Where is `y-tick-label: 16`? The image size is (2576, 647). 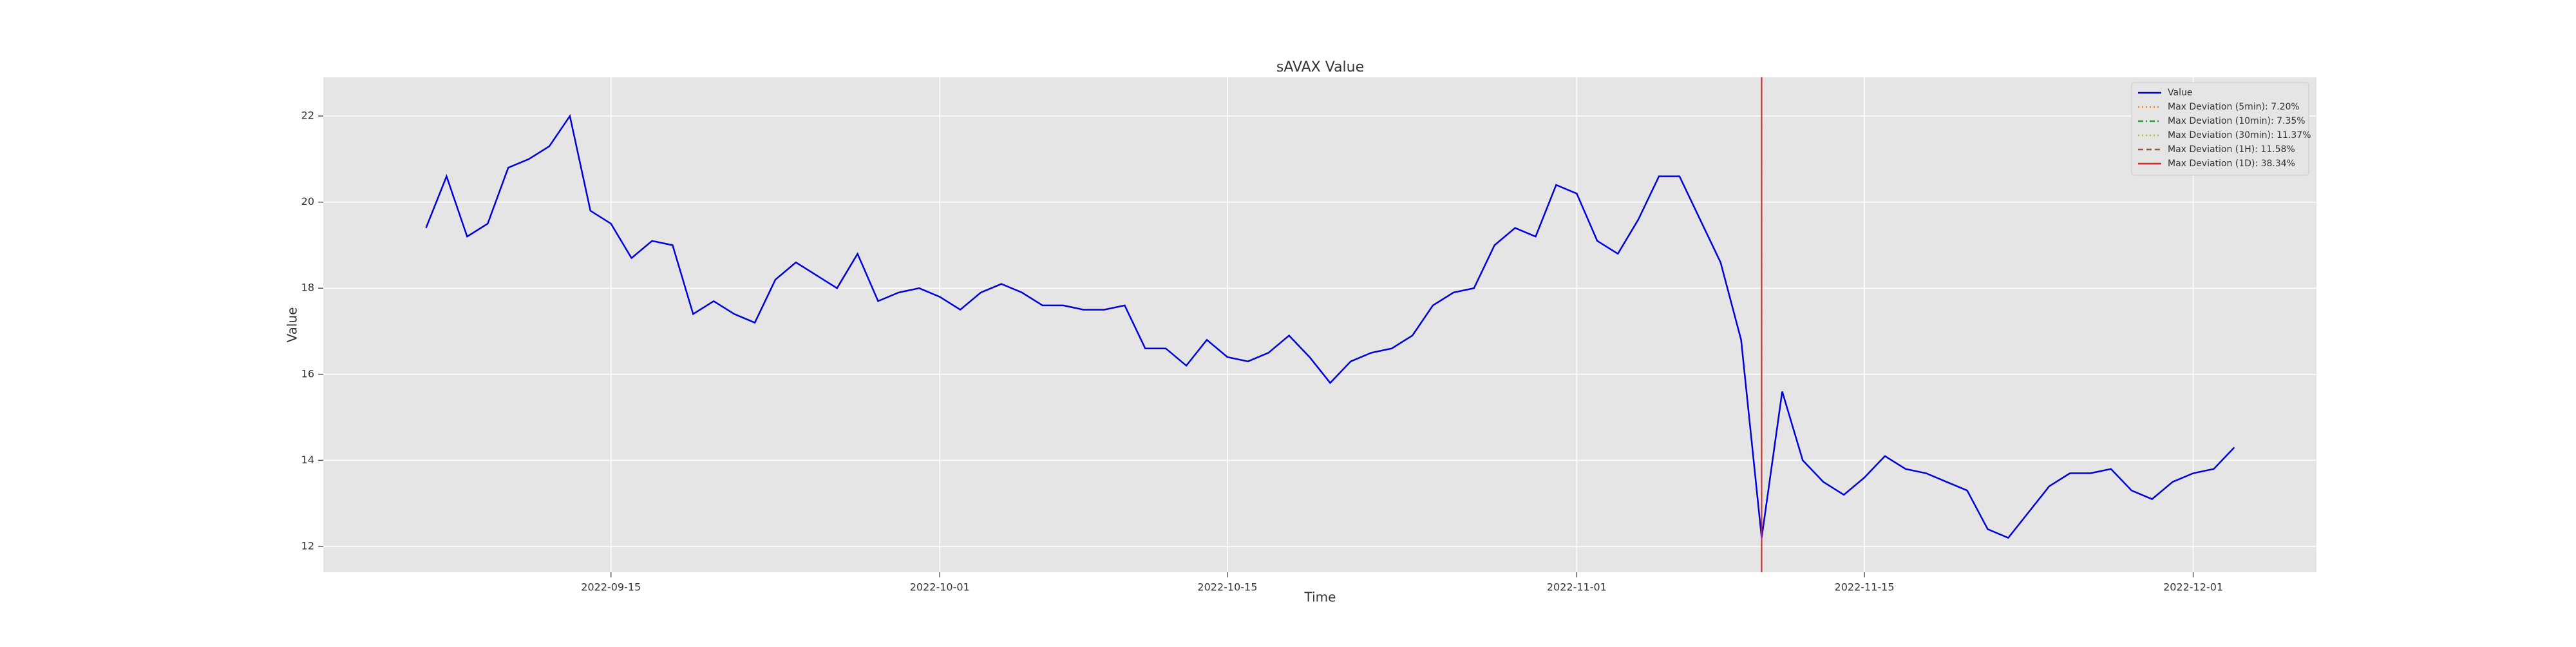 y-tick-label: 16 is located at coordinates (307, 373).